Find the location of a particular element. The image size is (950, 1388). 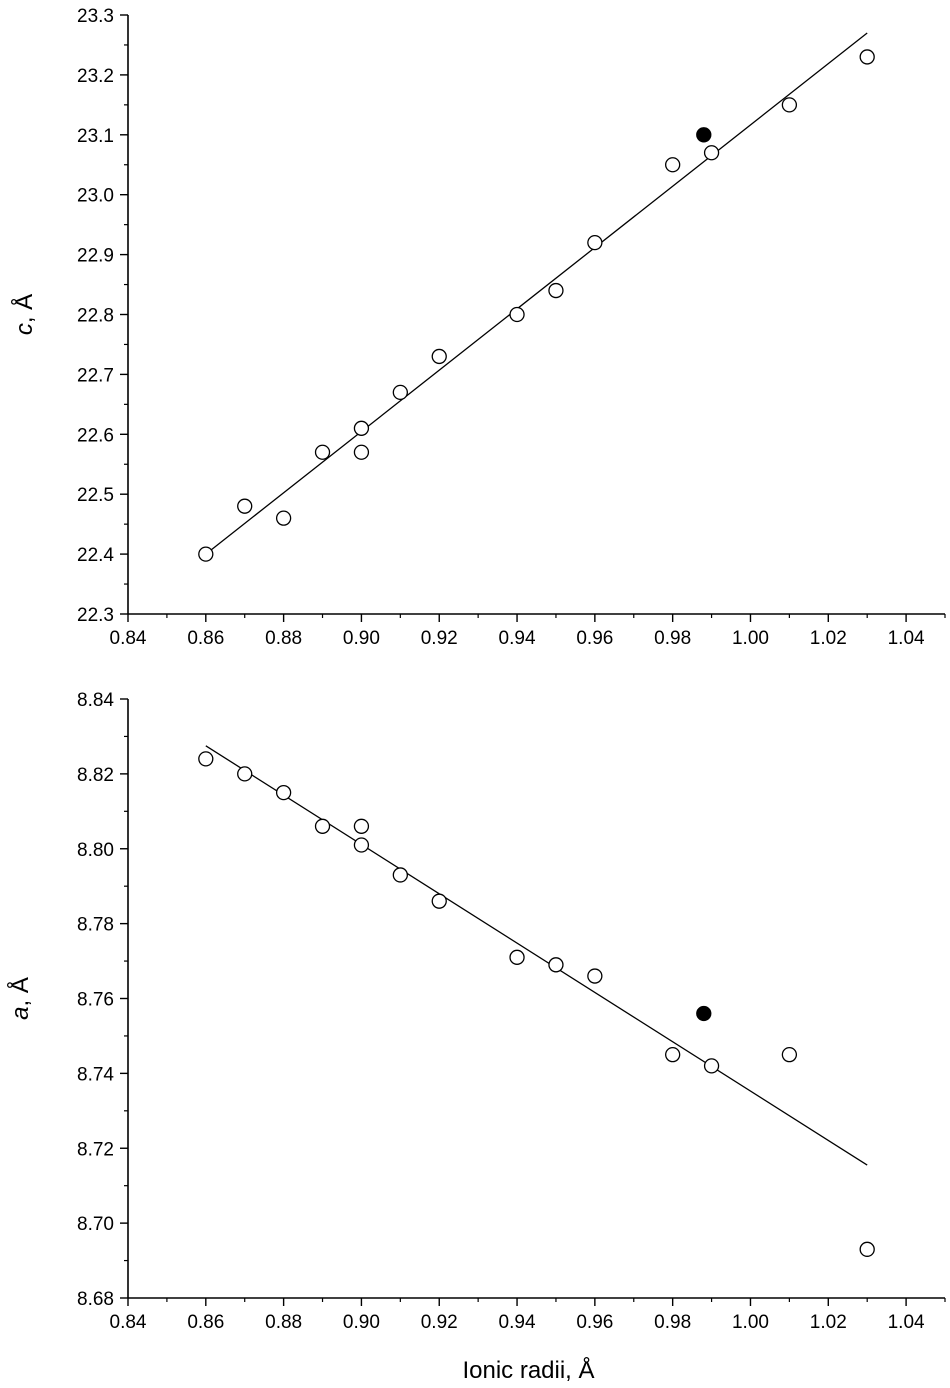

y-tick-label: 8.78 is located at coordinates (95, 925).